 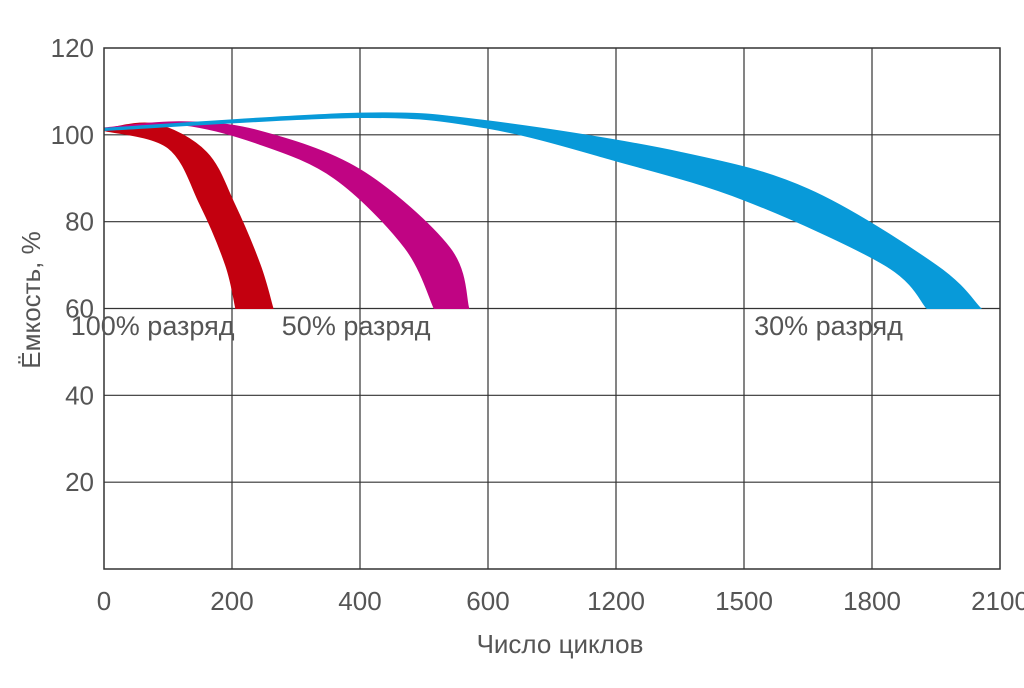 What do you see at coordinates (72, 48) in the screenshot?
I see `y-tick-label: 120` at bounding box center [72, 48].